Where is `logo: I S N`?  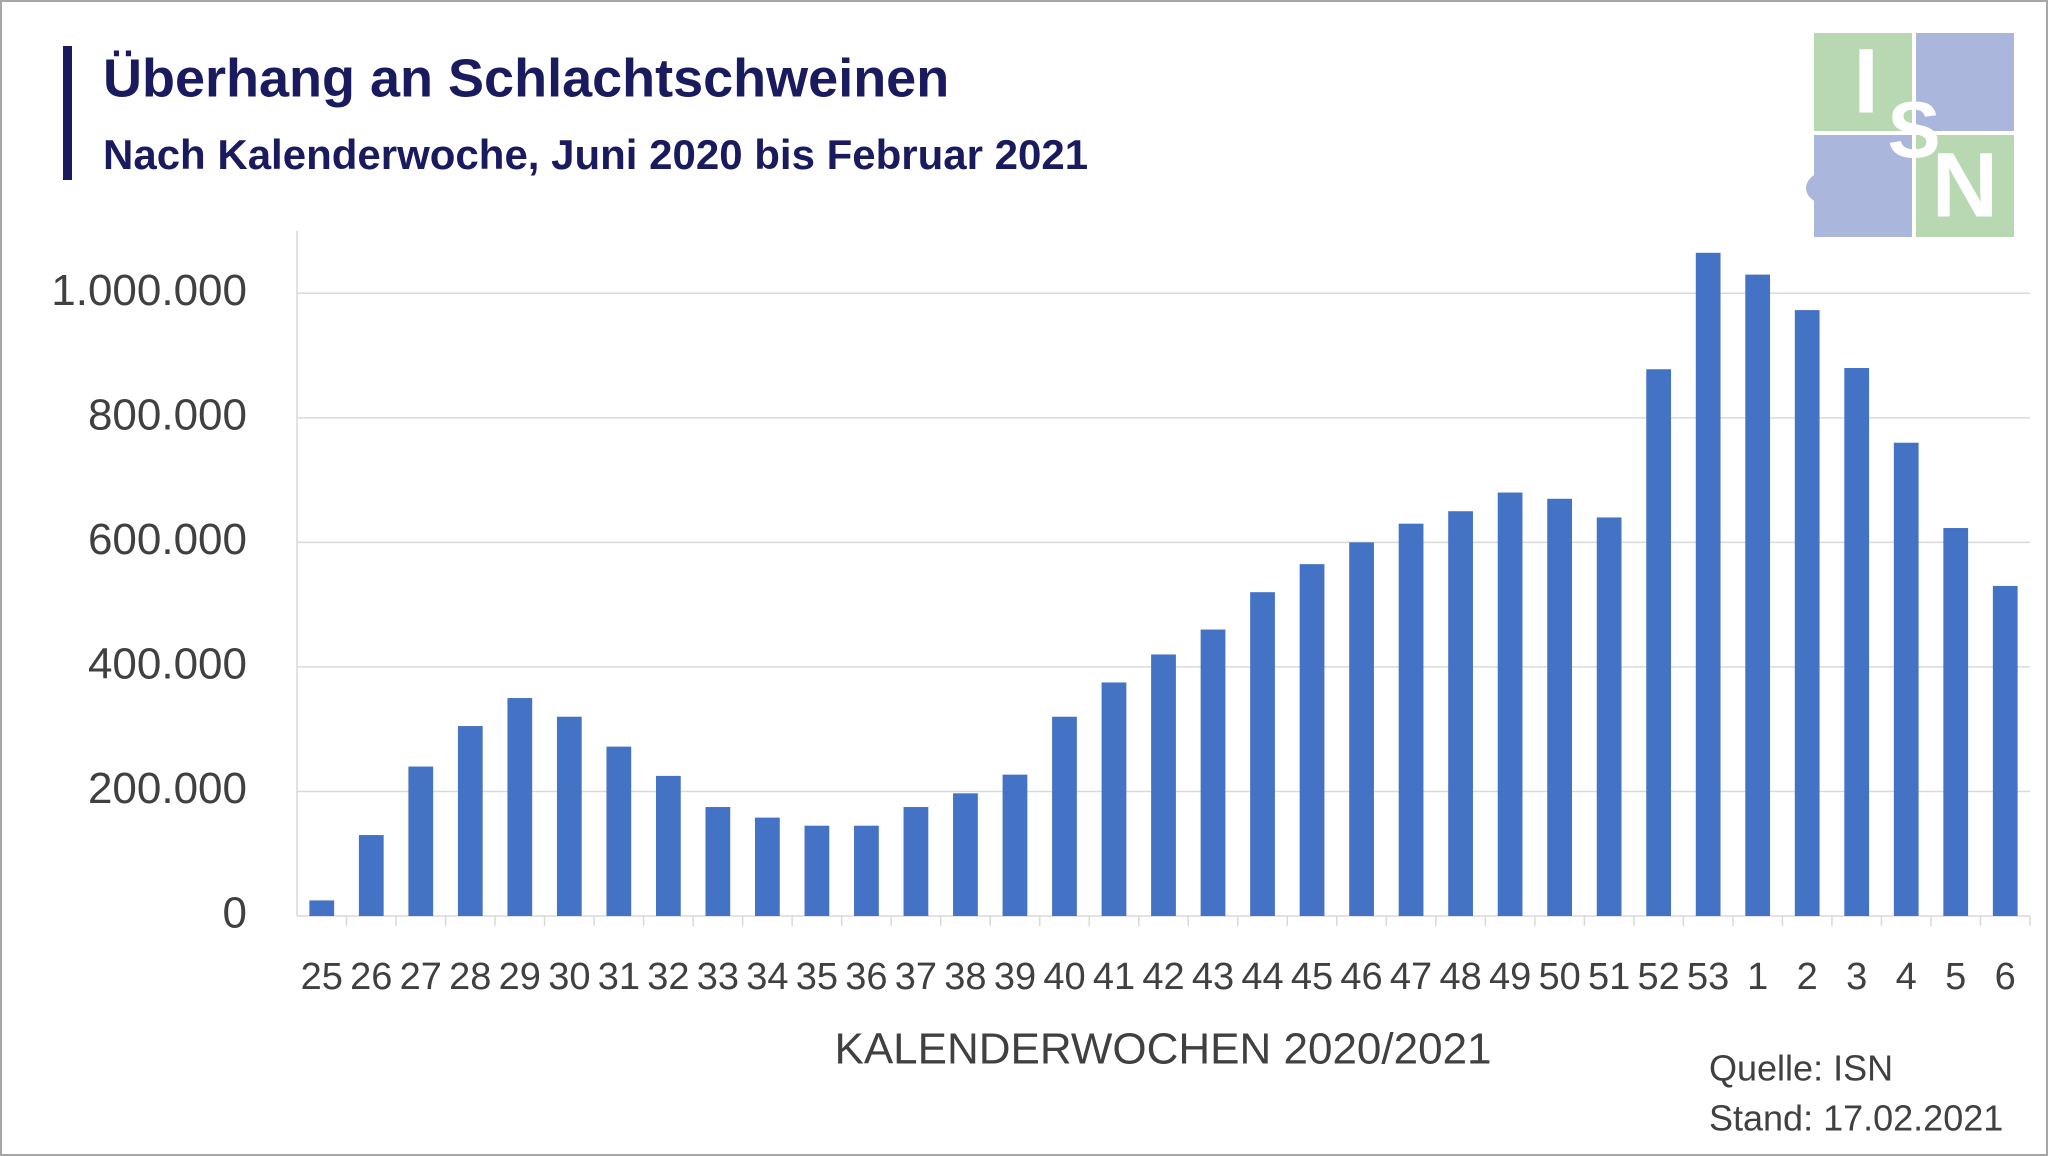
logo: I S N is located at coordinates (1910, 133).